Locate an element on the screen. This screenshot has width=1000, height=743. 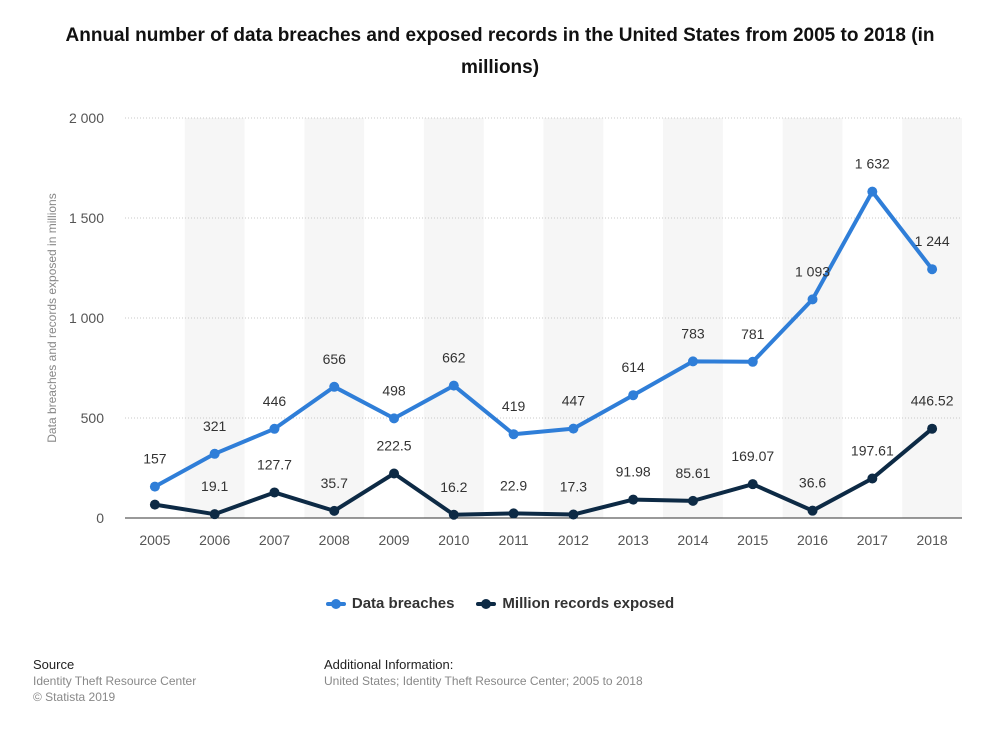
additional-info-heading: Additional Information: is located at coordinates (389, 664).